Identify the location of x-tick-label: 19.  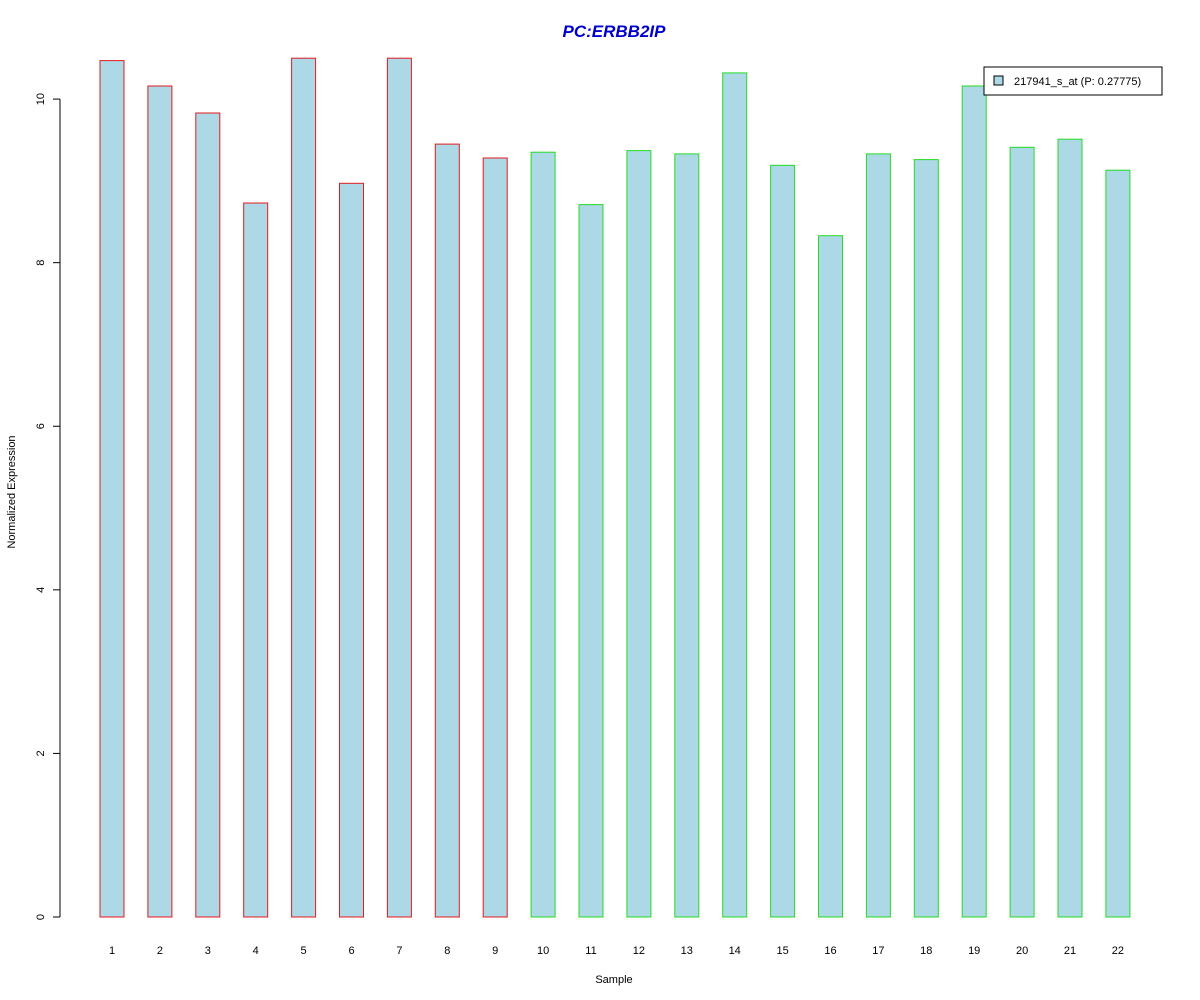
(974, 951).